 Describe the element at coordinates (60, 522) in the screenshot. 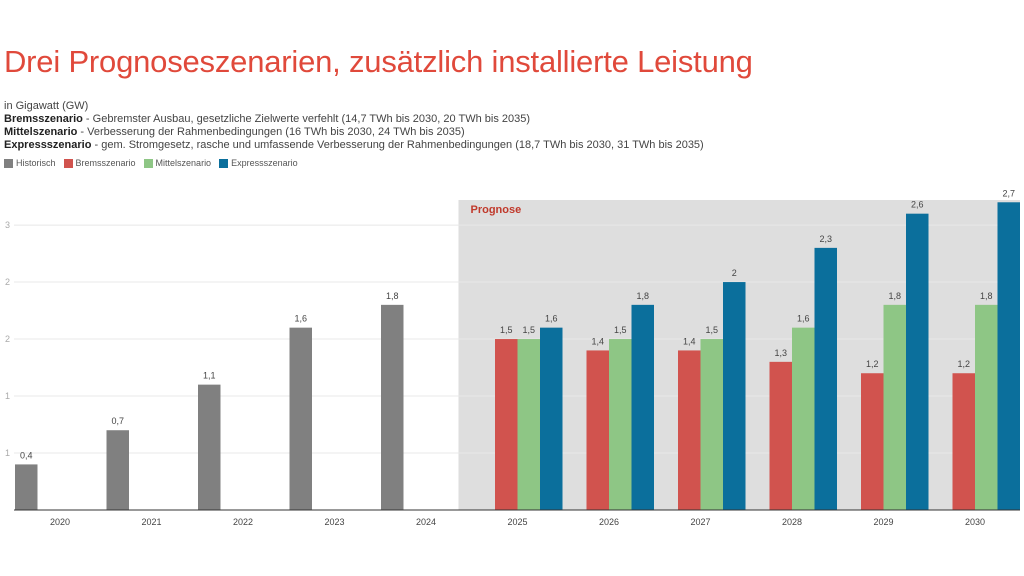

I see `x-tick-label: 2020` at that location.